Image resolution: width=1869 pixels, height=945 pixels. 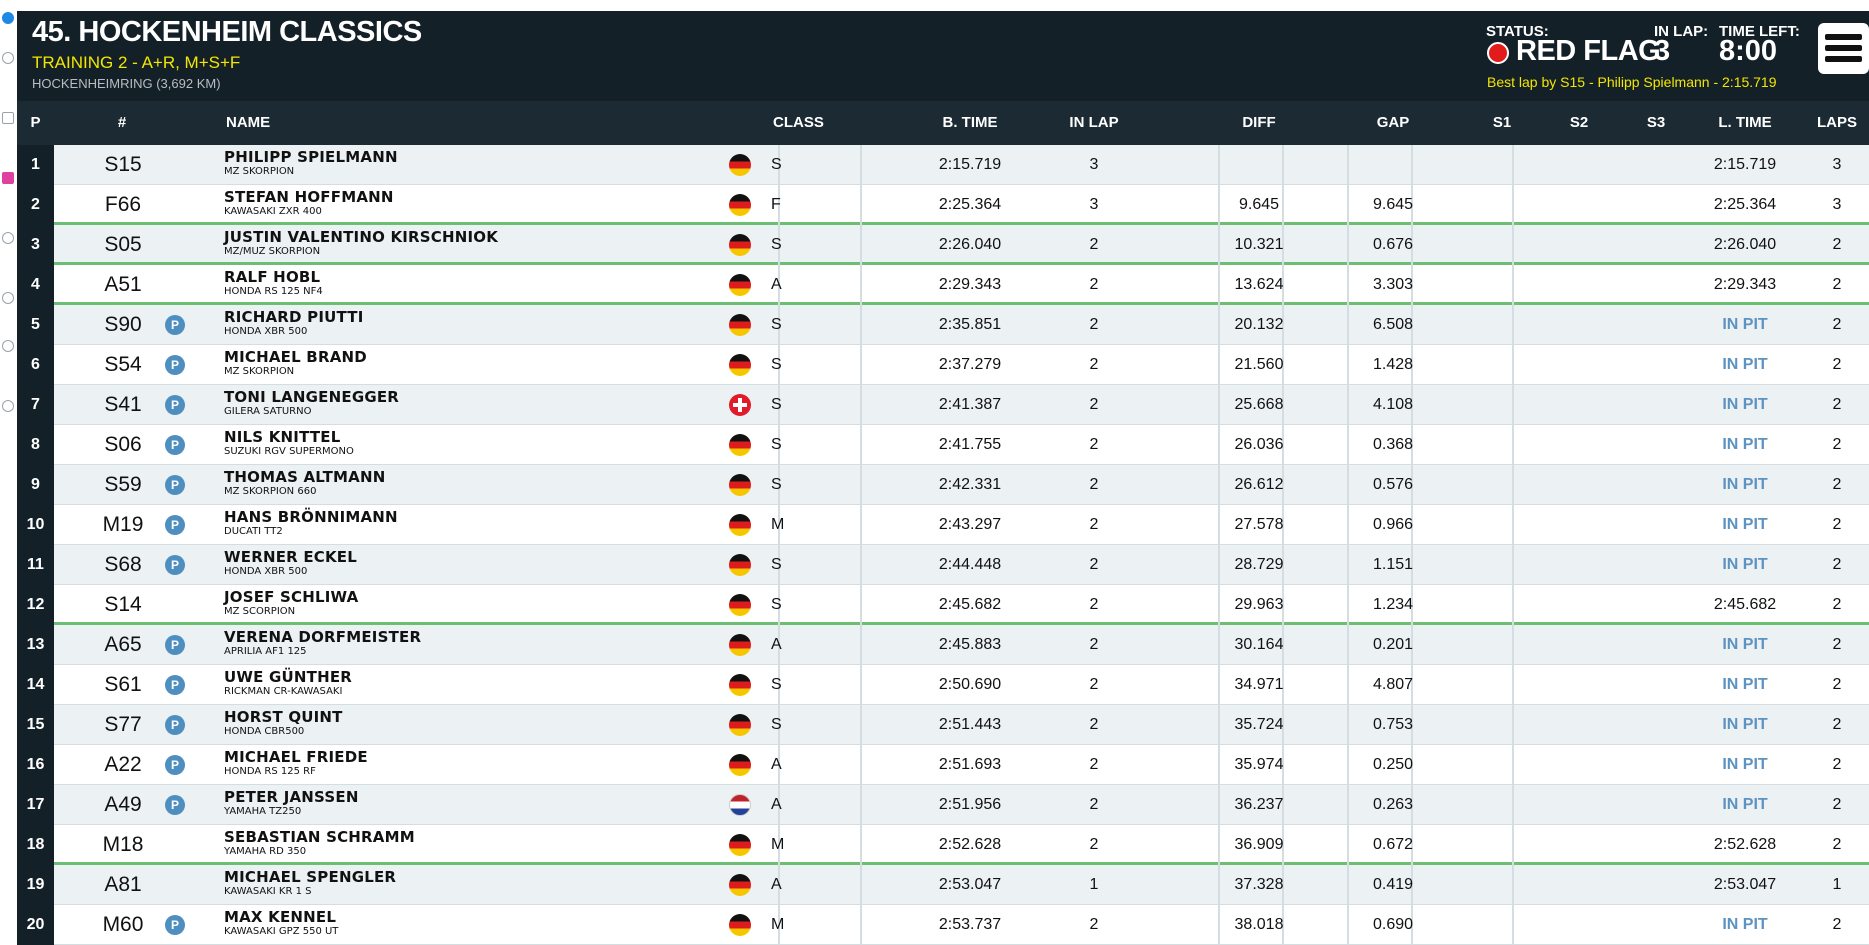 I want to click on col-diff: DIFF, so click(x=1259, y=122).